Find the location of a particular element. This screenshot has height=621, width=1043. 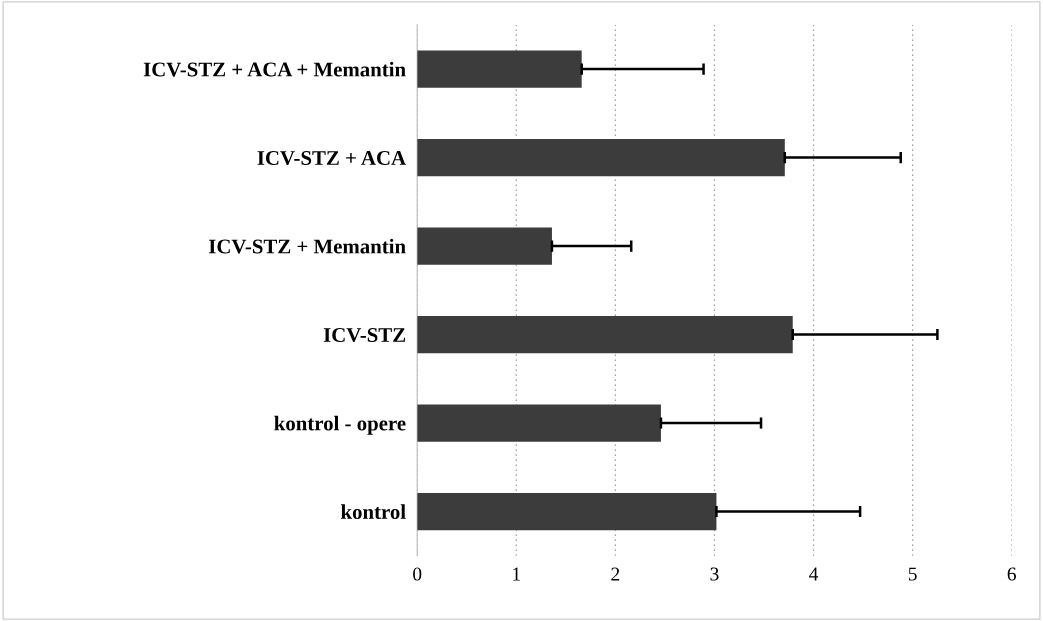

y-tick-label: ICV-STZ + ACA is located at coordinates (331, 158).